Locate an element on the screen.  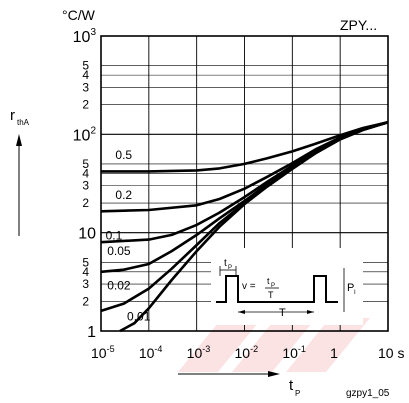
inset-box is located at coordinates (287, 286).